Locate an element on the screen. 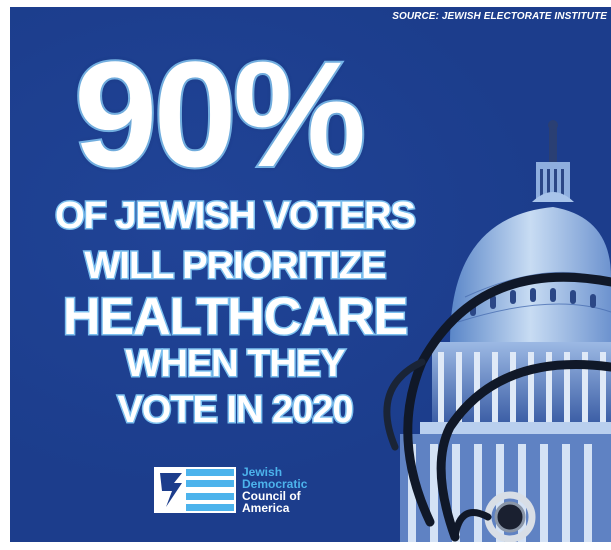 The height and width of the screenshot is (550, 611). headline-line-5: VOTE IN 2020 is located at coordinates (235, 410).